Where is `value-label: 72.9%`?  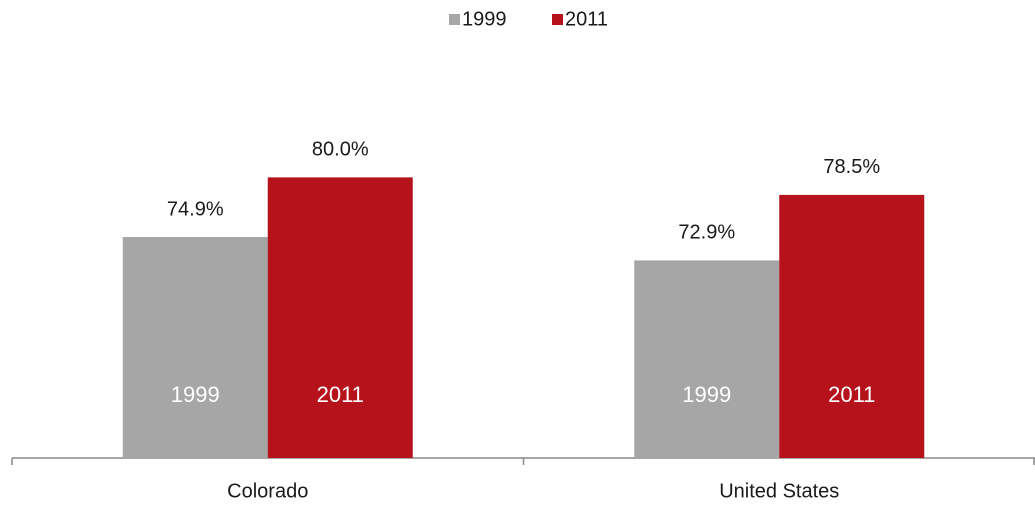
value-label: 72.9% is located at coordinates (706, 233).